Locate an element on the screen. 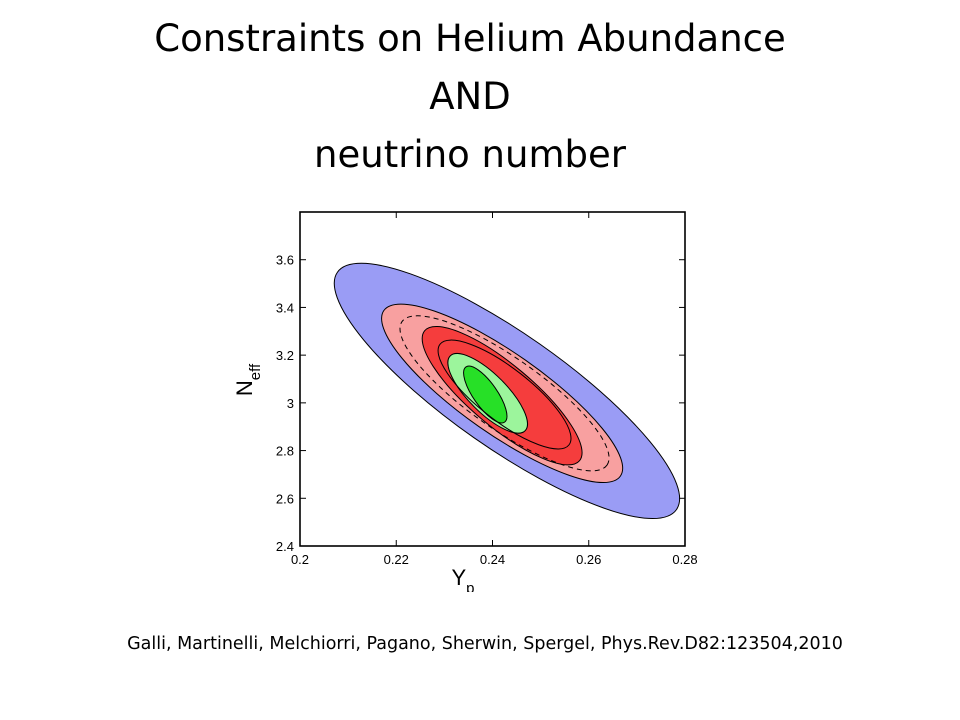 Image resolution: width=960 pixels, height=720 pixels. x-axis-label: Yp is located at coordinates (462, 578).